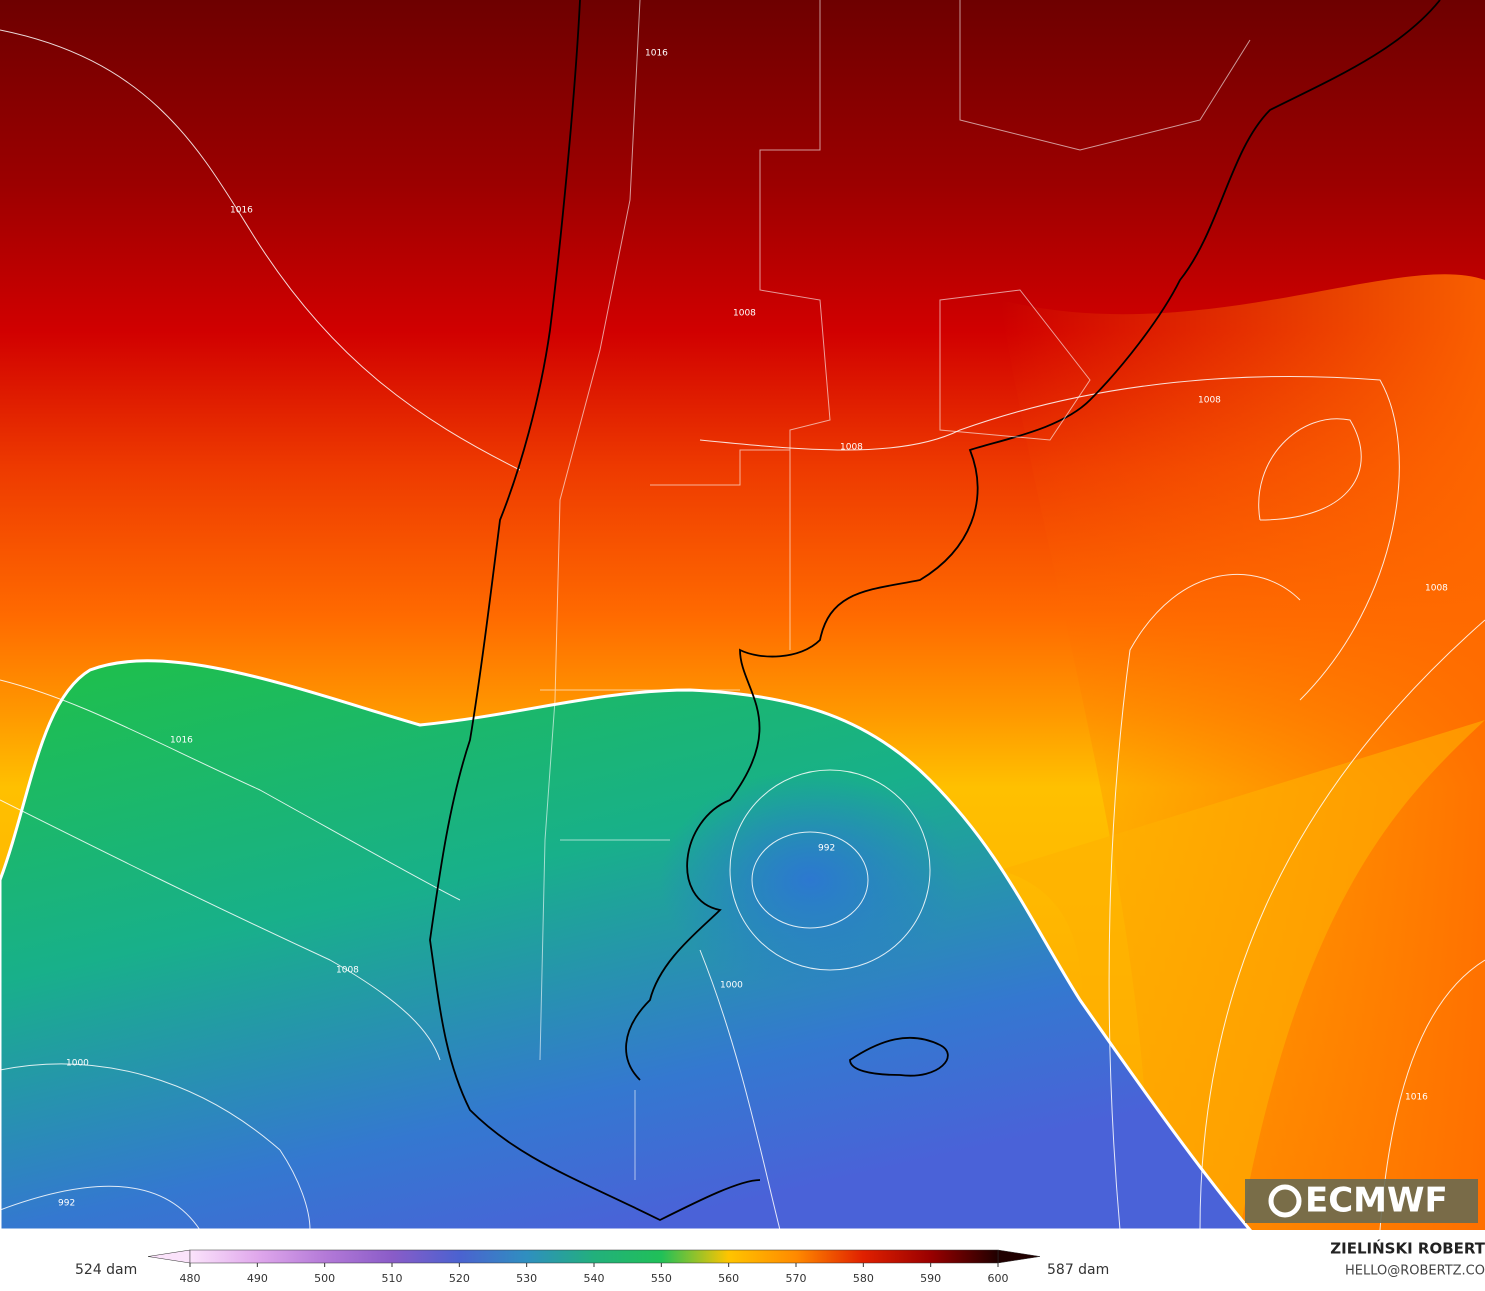 This screenshot has height=1291, width=1485. I want to click on logo-text: ECMWF, so click(1376, 1201).